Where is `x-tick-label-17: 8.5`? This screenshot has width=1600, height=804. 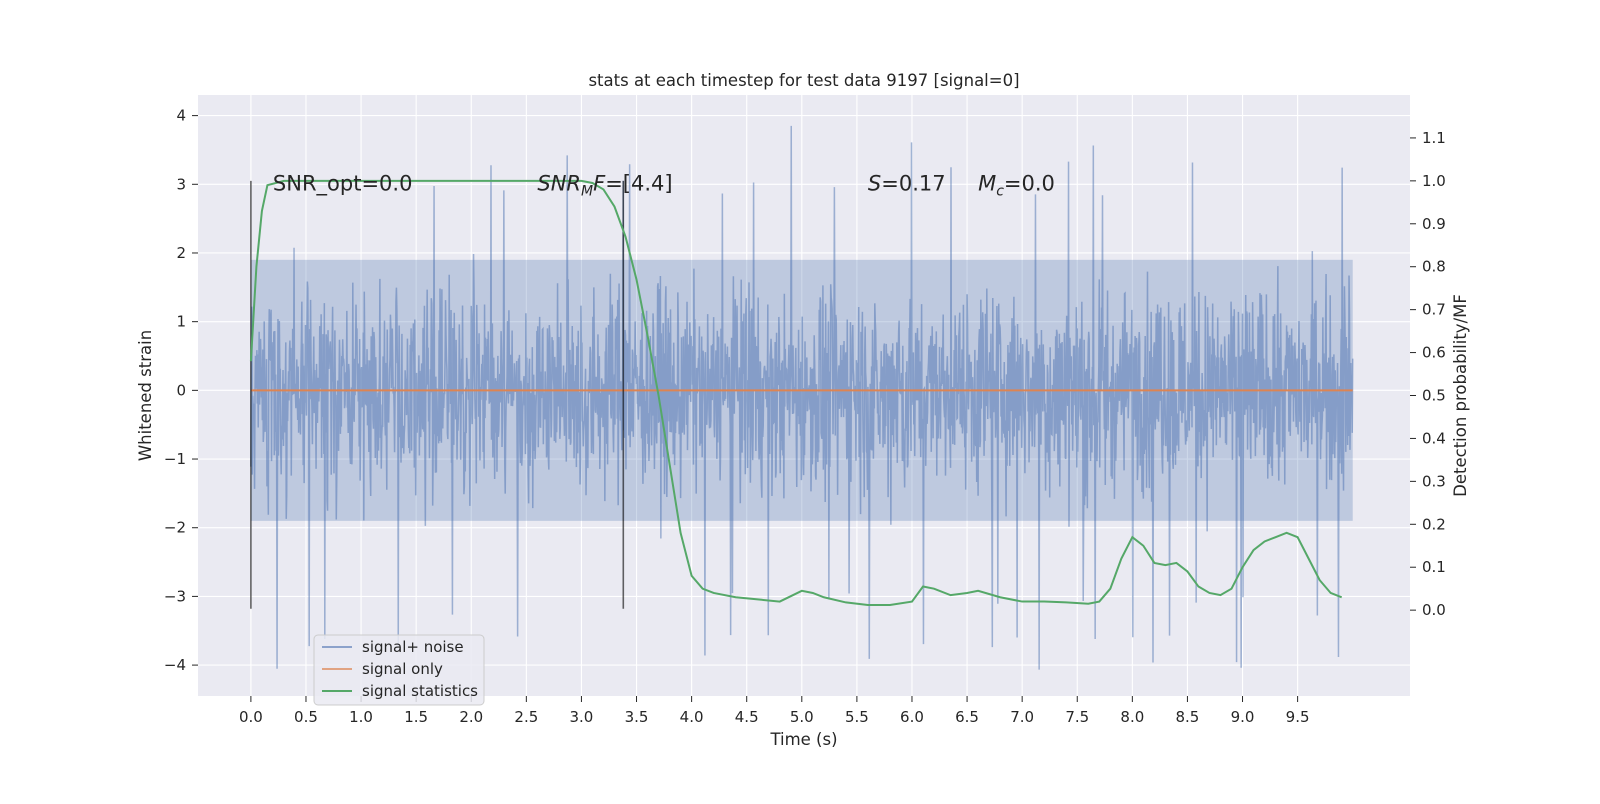
x-tick-label-17: 8.5 is located at coordinates (1188, 717).